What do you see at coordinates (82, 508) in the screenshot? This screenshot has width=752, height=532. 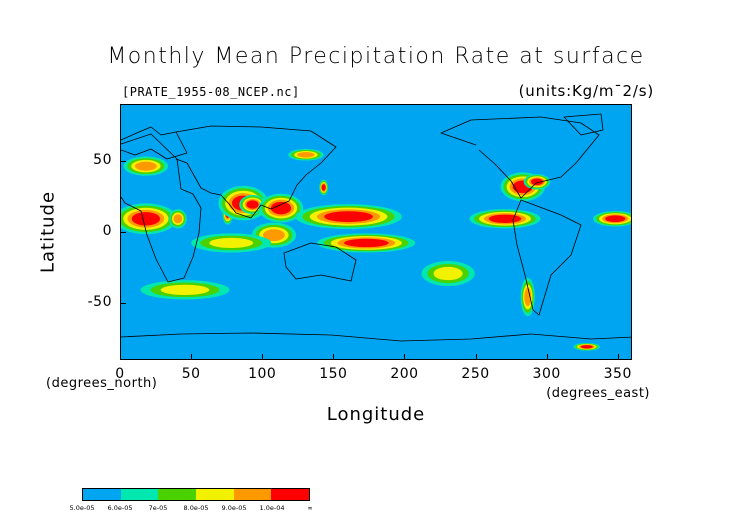 I see `colorbar-label: 5.0e-05` at bounding box center [82, 508].